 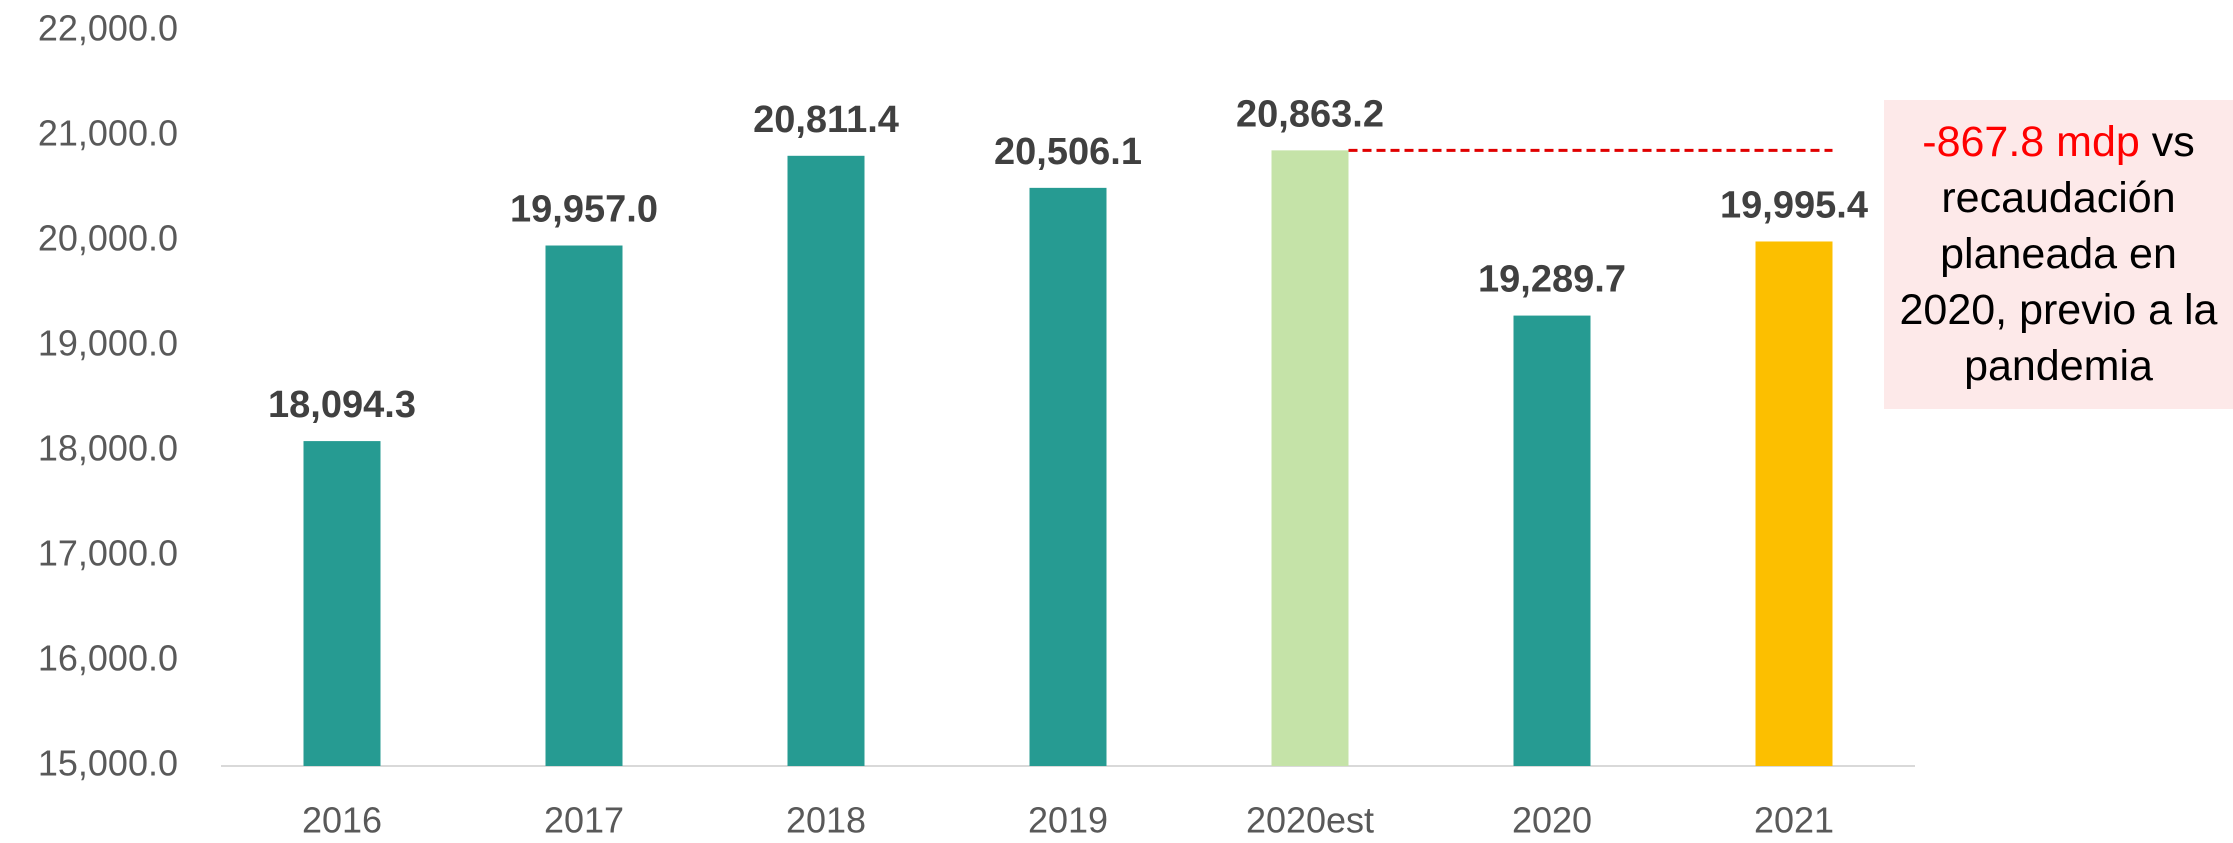 I want to click on x-tick-label: 2019, so click(x=1068, y=820).